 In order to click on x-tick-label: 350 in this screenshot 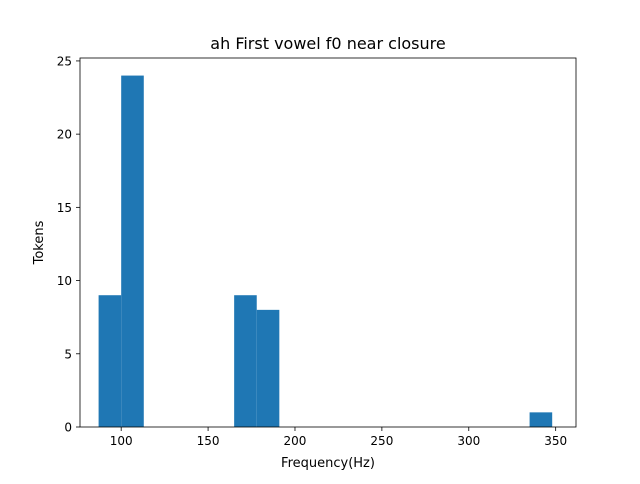, I will do `click(555, 441)`.